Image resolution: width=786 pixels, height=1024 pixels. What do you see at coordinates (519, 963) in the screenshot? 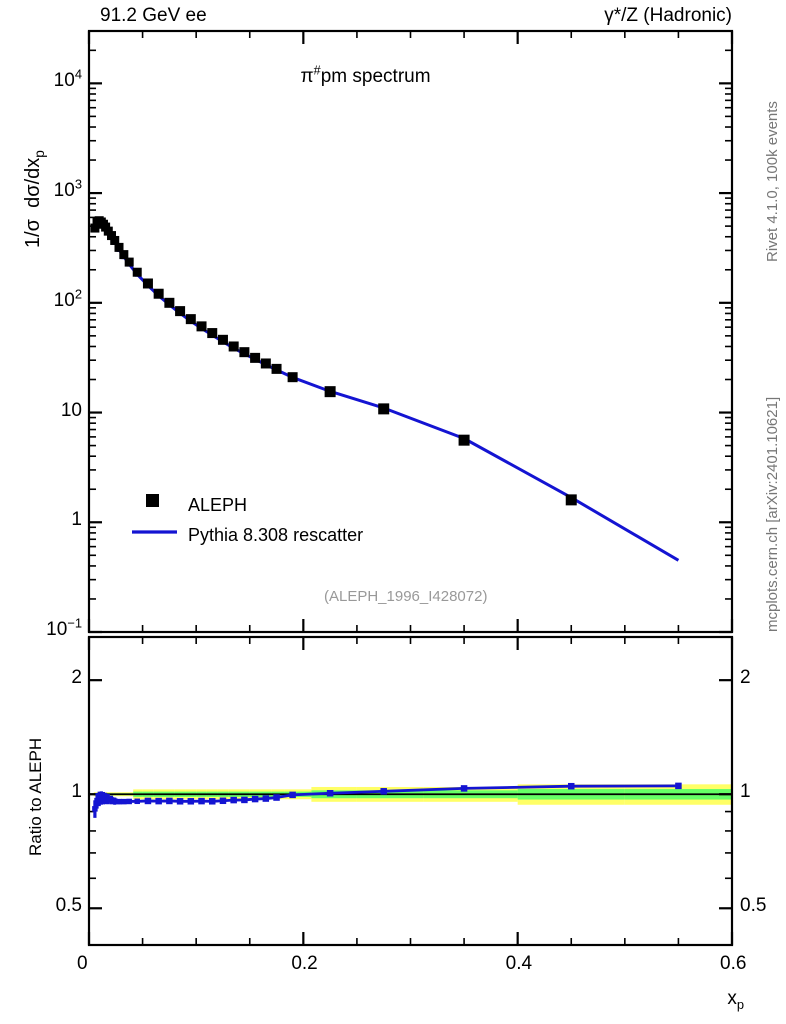
I see `xtick-2: 0.4` at bounding box center [519, 963].